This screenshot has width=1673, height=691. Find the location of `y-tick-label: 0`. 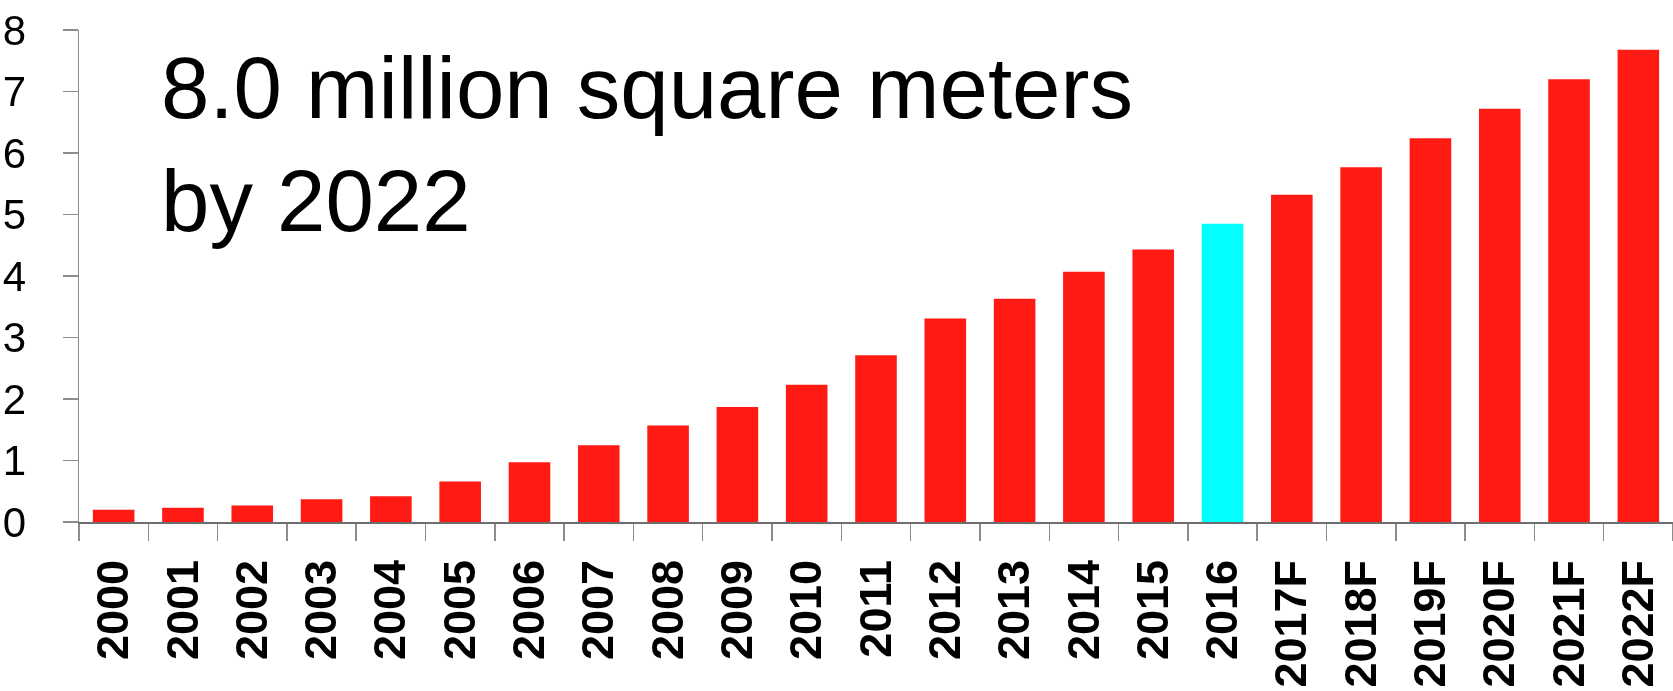

y-tick-label: 0 is located at coordinates (14, 522).